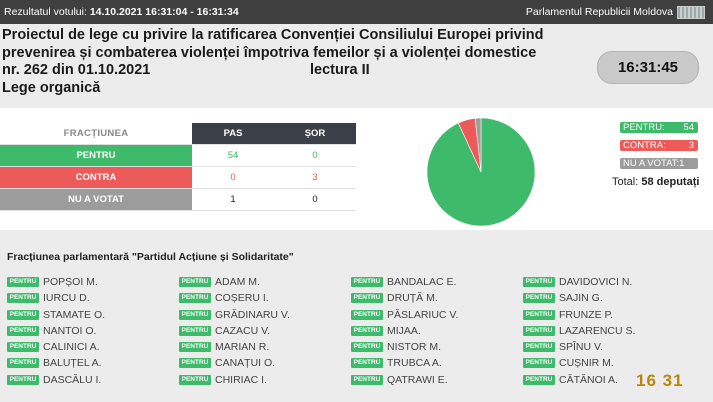 The image size is (713, 402). I want to click on deputy-name: SAJIN G., so click(581, 298).